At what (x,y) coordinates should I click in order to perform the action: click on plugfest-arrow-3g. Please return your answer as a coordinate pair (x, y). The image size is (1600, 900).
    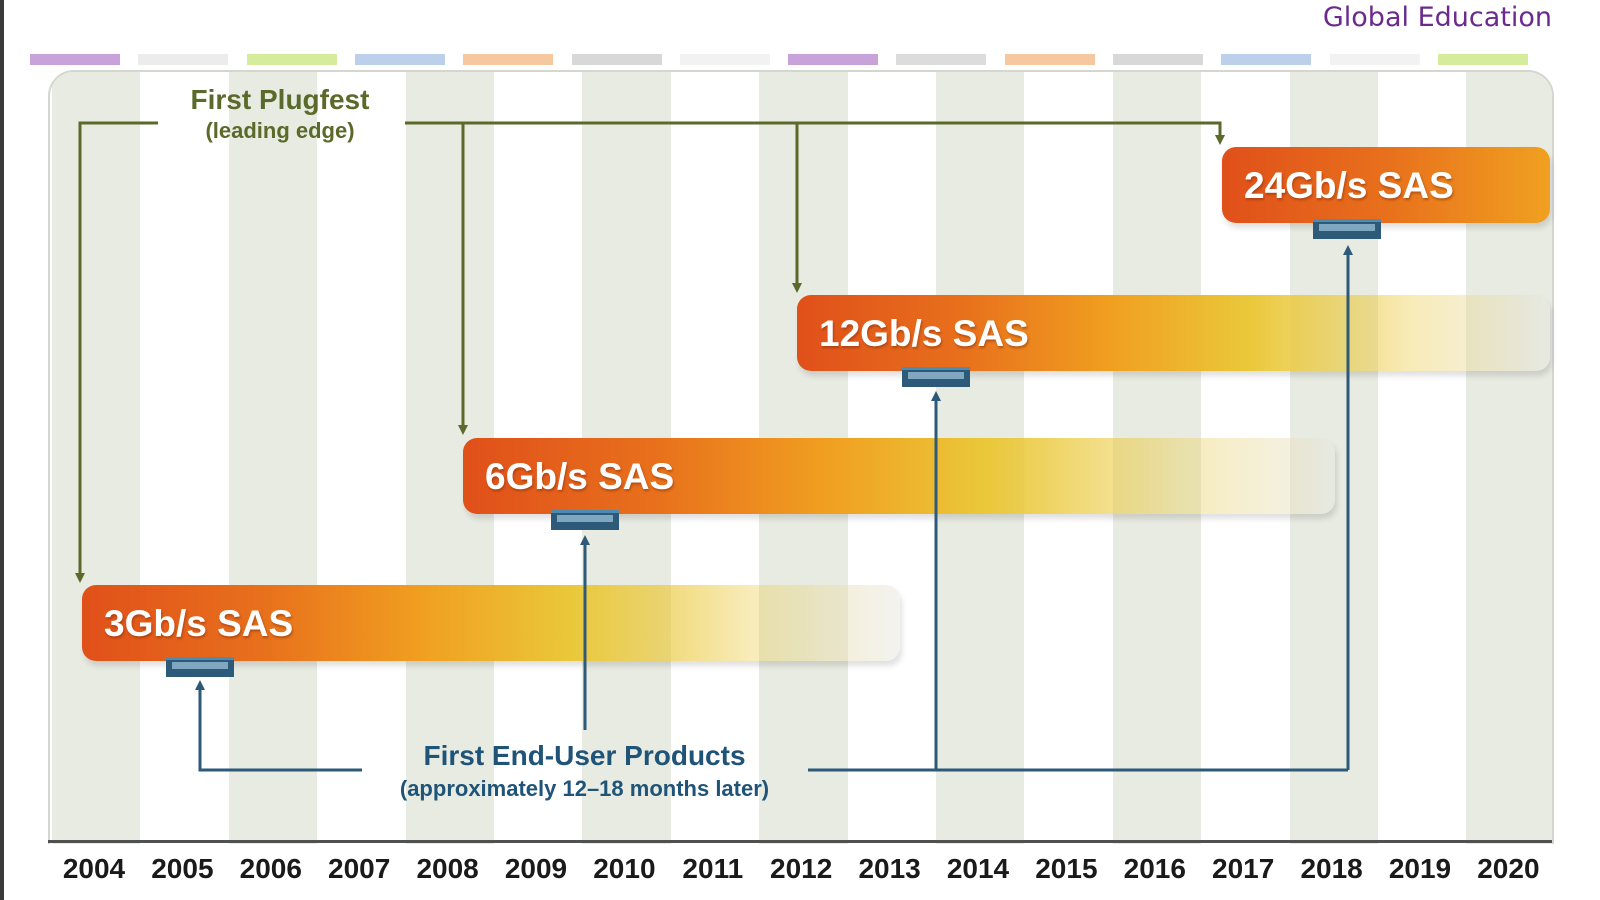
    Looking at the image, I should click on (116, 352).